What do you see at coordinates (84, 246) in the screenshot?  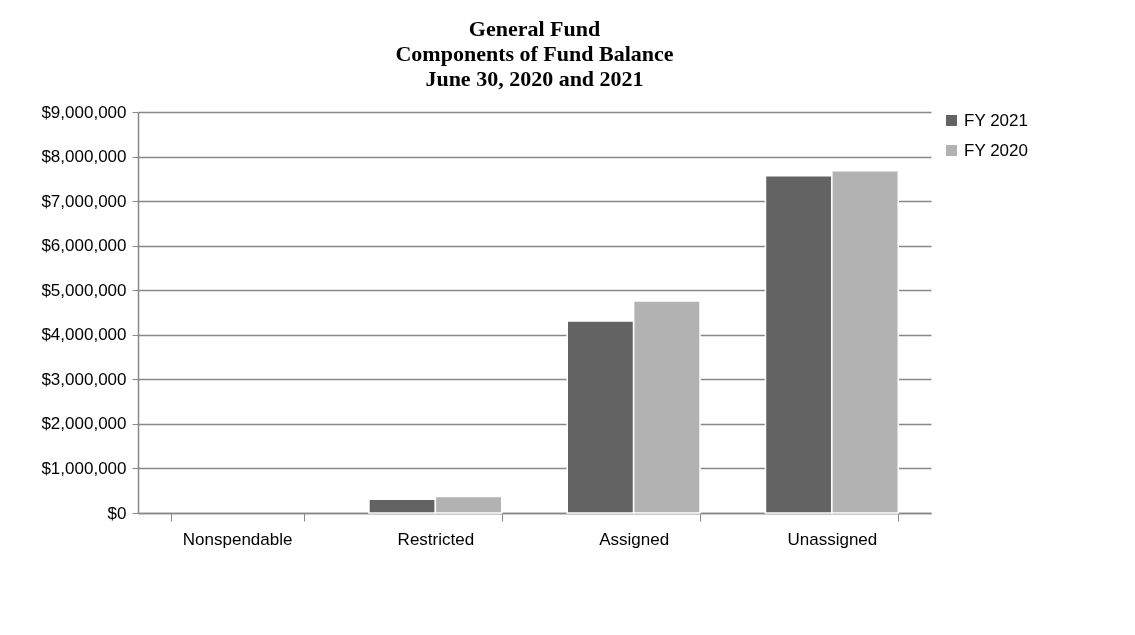 I see `y-tick-label: $6,000,000` at bounding box center [84, 246].